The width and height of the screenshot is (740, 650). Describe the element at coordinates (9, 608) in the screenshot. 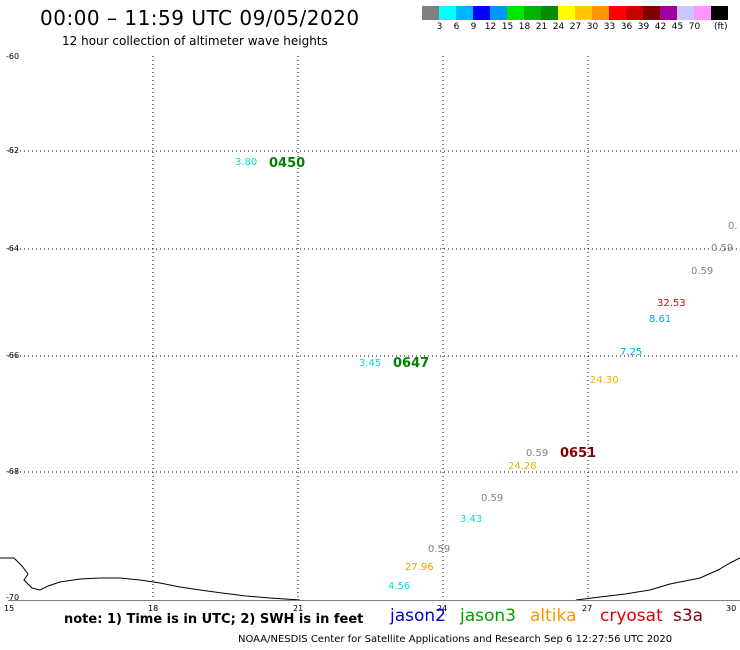

I see `lon-label: 15` at that location.